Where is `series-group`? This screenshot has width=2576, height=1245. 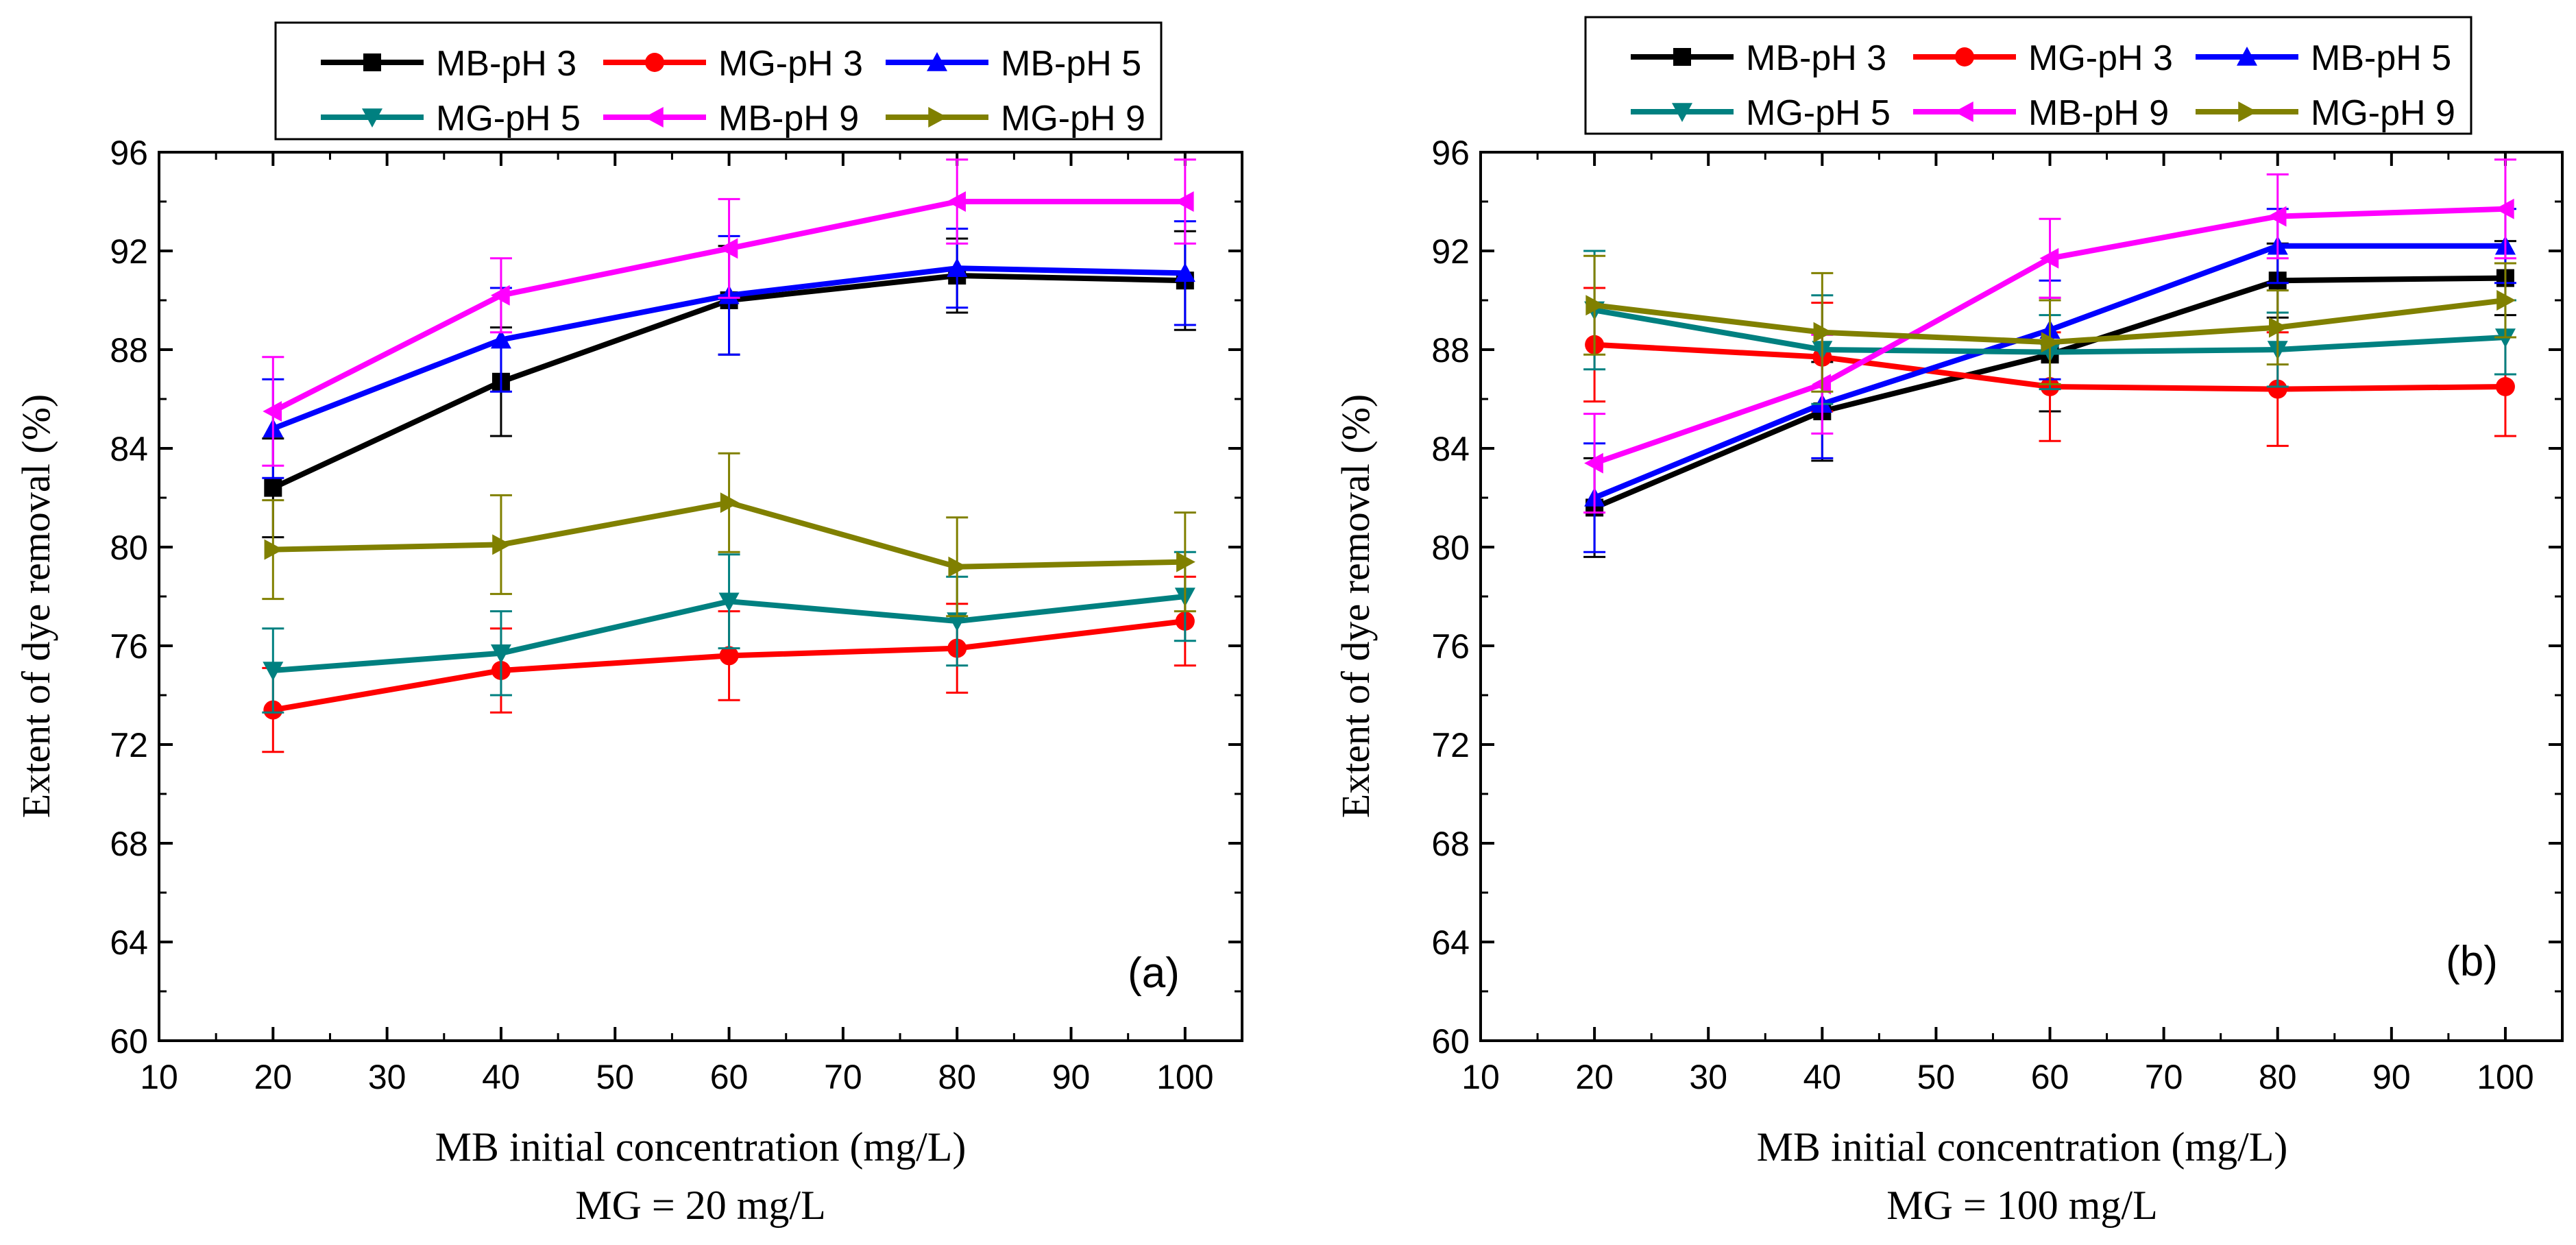
series-group is located at coordinates (2049, 358).